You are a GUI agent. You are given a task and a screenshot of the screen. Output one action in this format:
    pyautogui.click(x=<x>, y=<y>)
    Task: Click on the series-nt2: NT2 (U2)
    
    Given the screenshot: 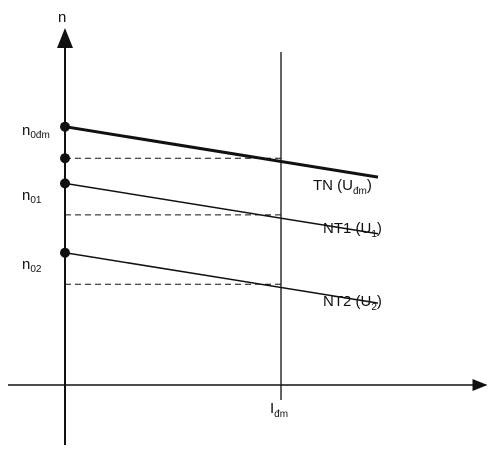 What is the action you would take?
    pyautogui.click(x=221, y=280)
    